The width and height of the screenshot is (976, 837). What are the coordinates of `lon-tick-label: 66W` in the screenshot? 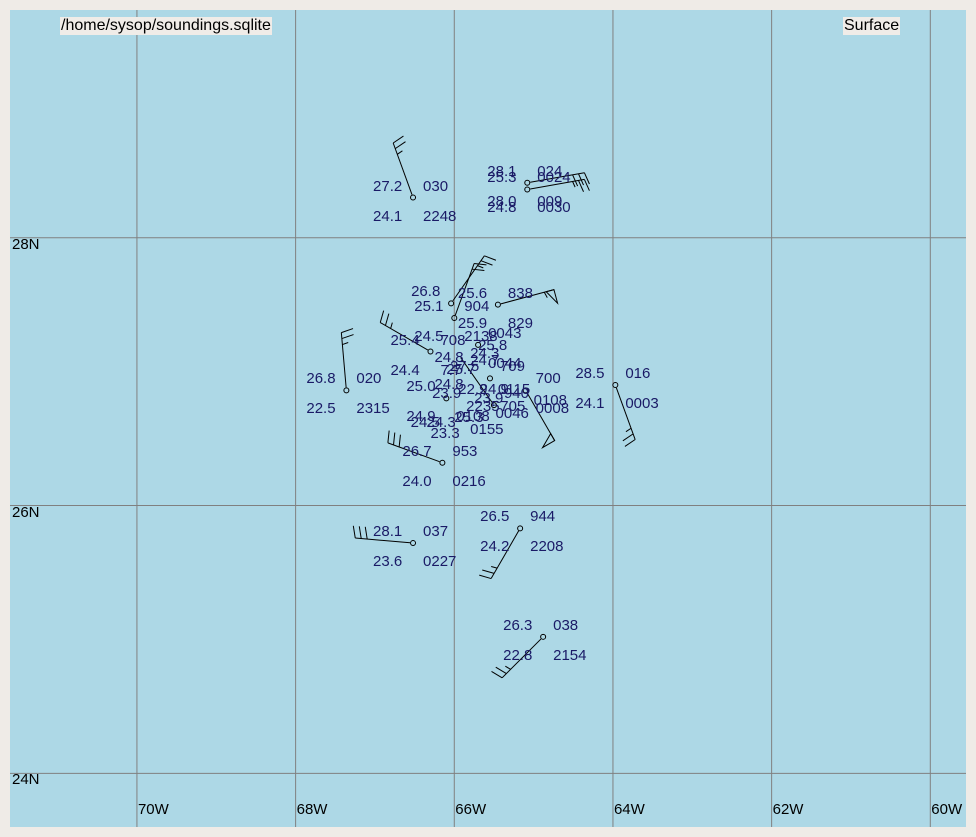 It's located at (471, 809).